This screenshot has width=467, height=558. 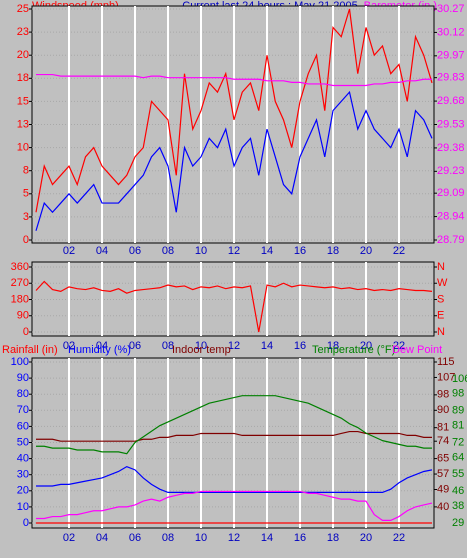 I want to click on legend-entry: Indoor temp, so click(x=201, y=350).